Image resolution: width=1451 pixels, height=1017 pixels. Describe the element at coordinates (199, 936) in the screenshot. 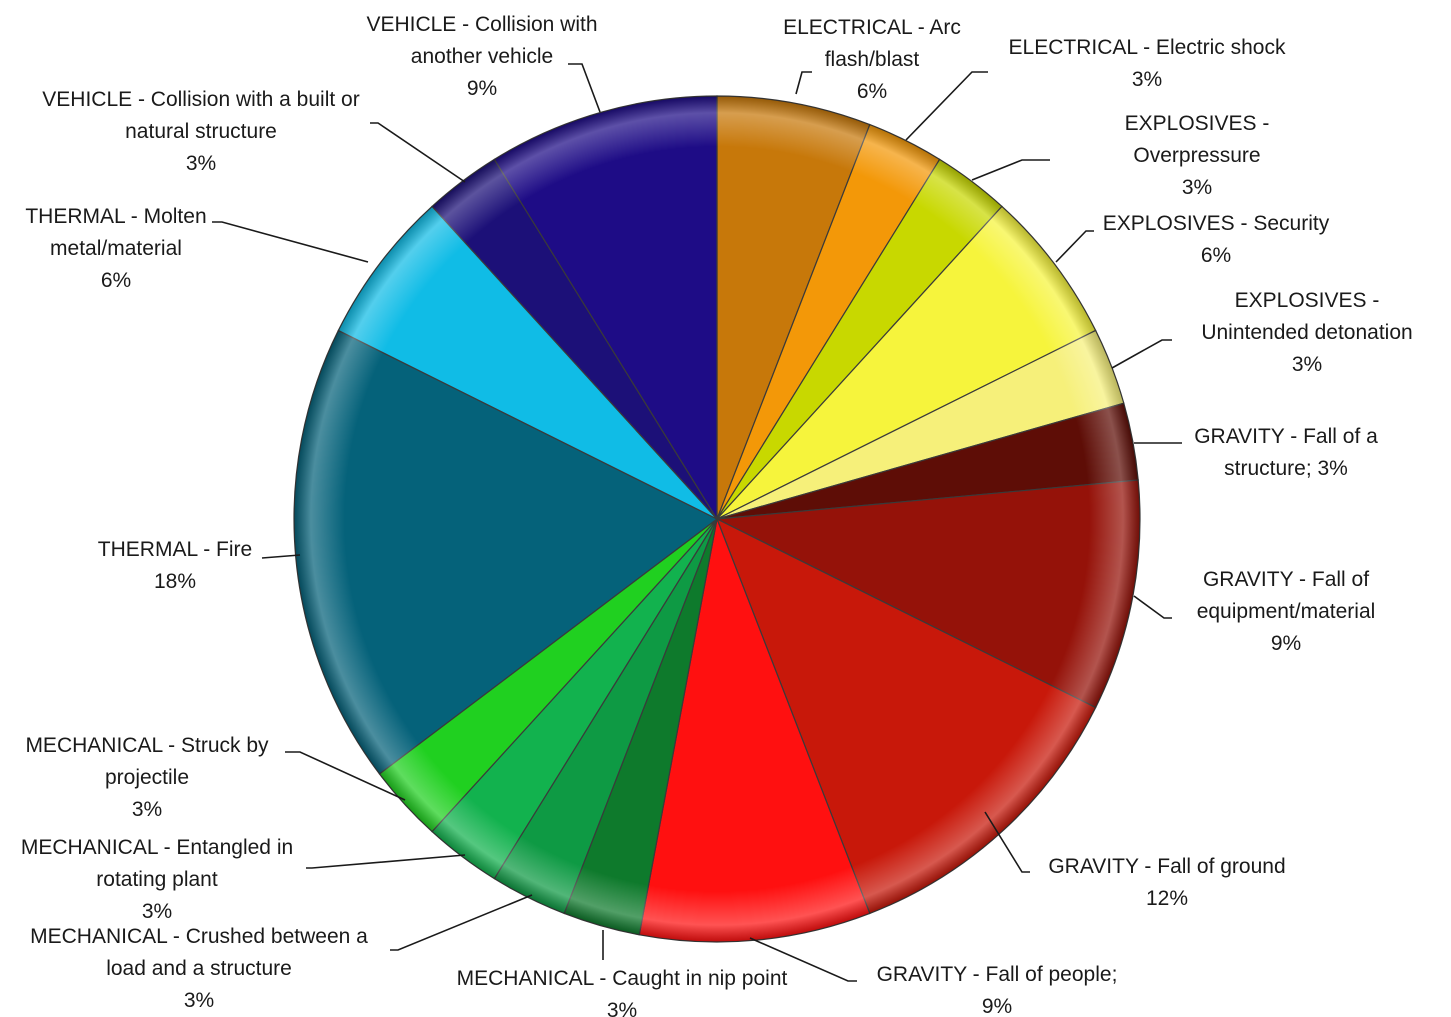

I see `slice-label-line: MECHANICAL - Crushed between a` at that location.